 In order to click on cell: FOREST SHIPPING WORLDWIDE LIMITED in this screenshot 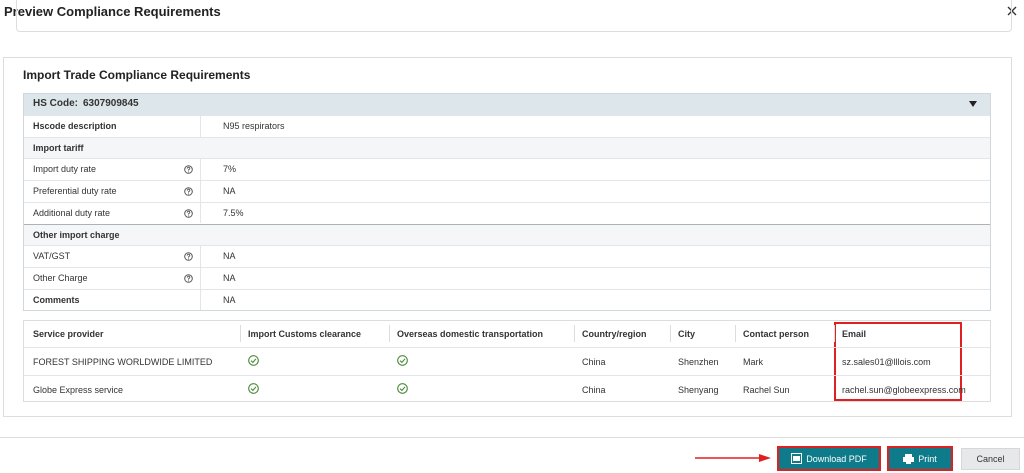, I will do `click(123, 362)`.